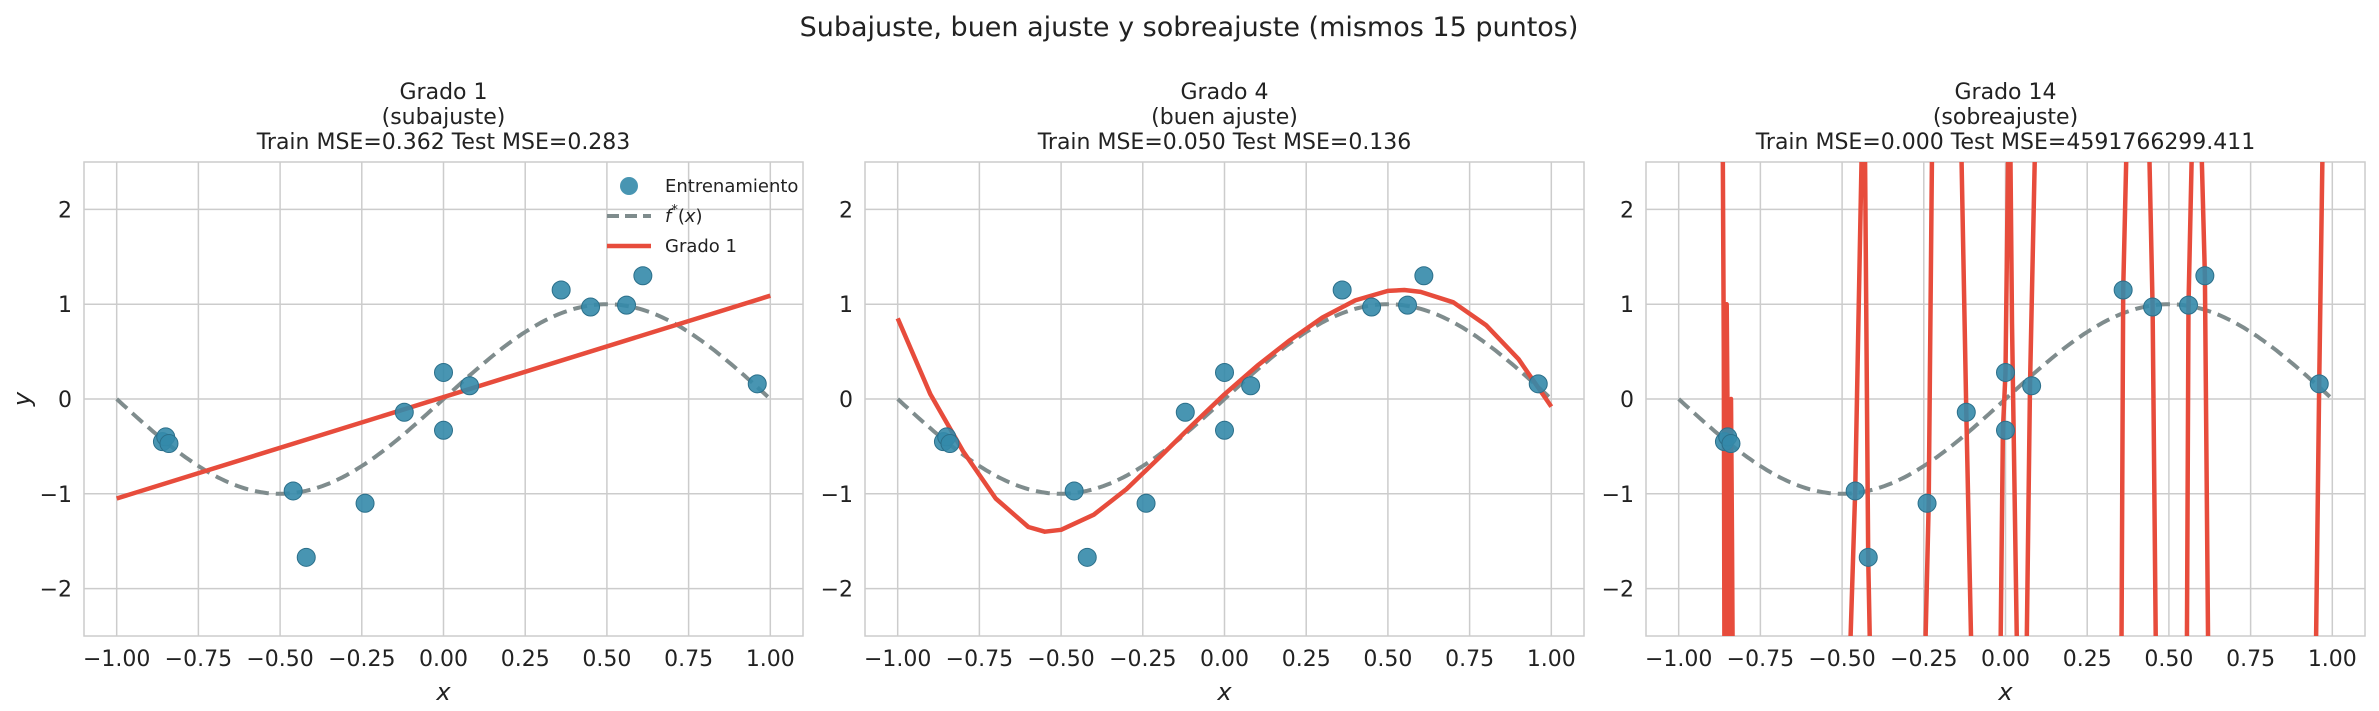  I want to click on true-function-line, so click(1224, 399).